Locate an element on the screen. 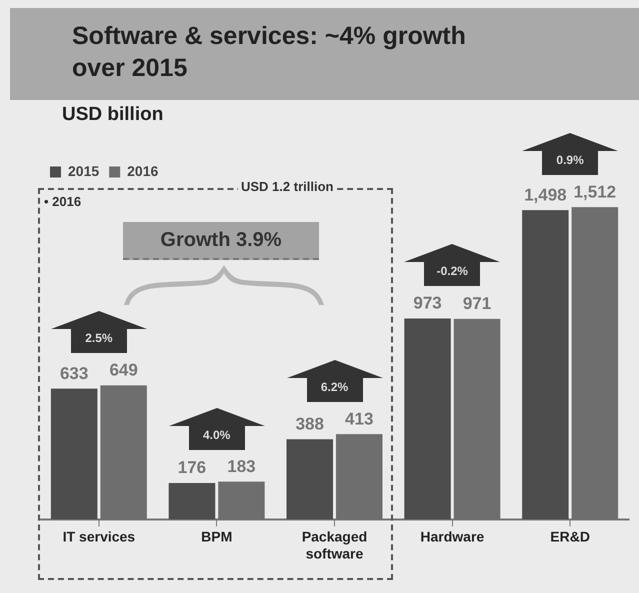  legend-label: 2016 is located at coordinates (143, 170).